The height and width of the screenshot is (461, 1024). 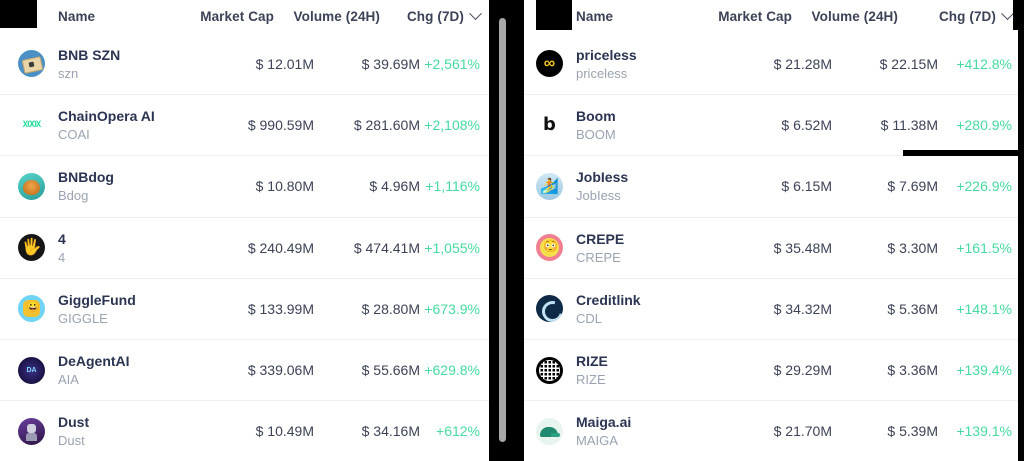 I want to click on market-cap-value: $ 21.28M, so click(x=802, y=63).